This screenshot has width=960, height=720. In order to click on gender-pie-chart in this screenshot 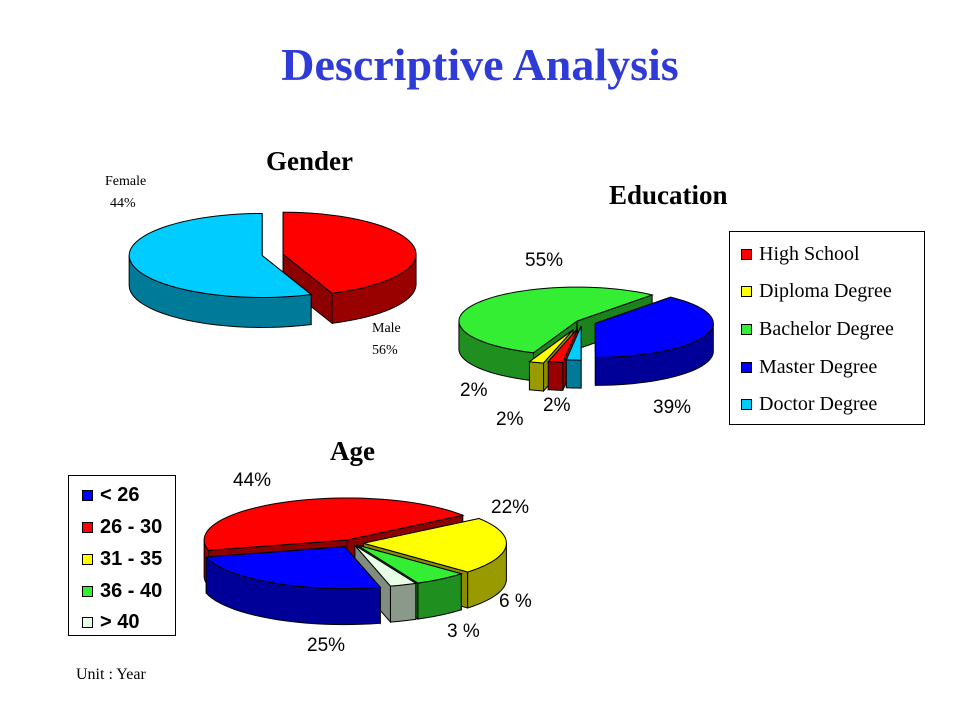, I will do `click(272, 269)`.